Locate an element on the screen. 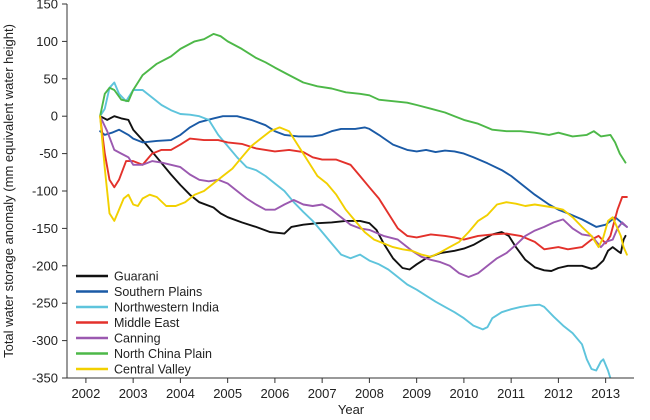  legend-label-canning: Canning is located at coordinates (137, 339).